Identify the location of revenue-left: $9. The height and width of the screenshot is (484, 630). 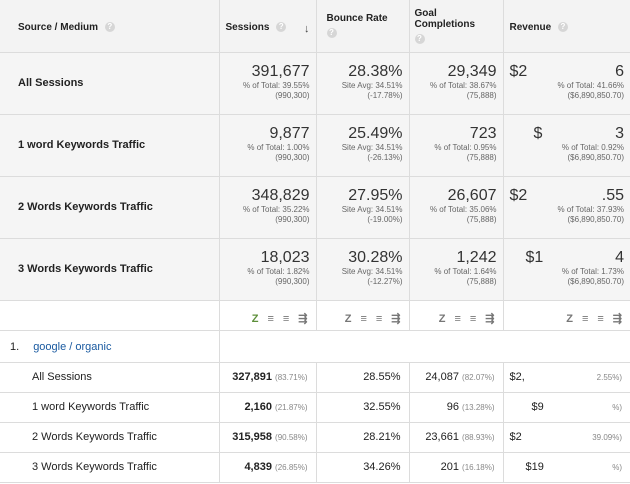
(537, 407).